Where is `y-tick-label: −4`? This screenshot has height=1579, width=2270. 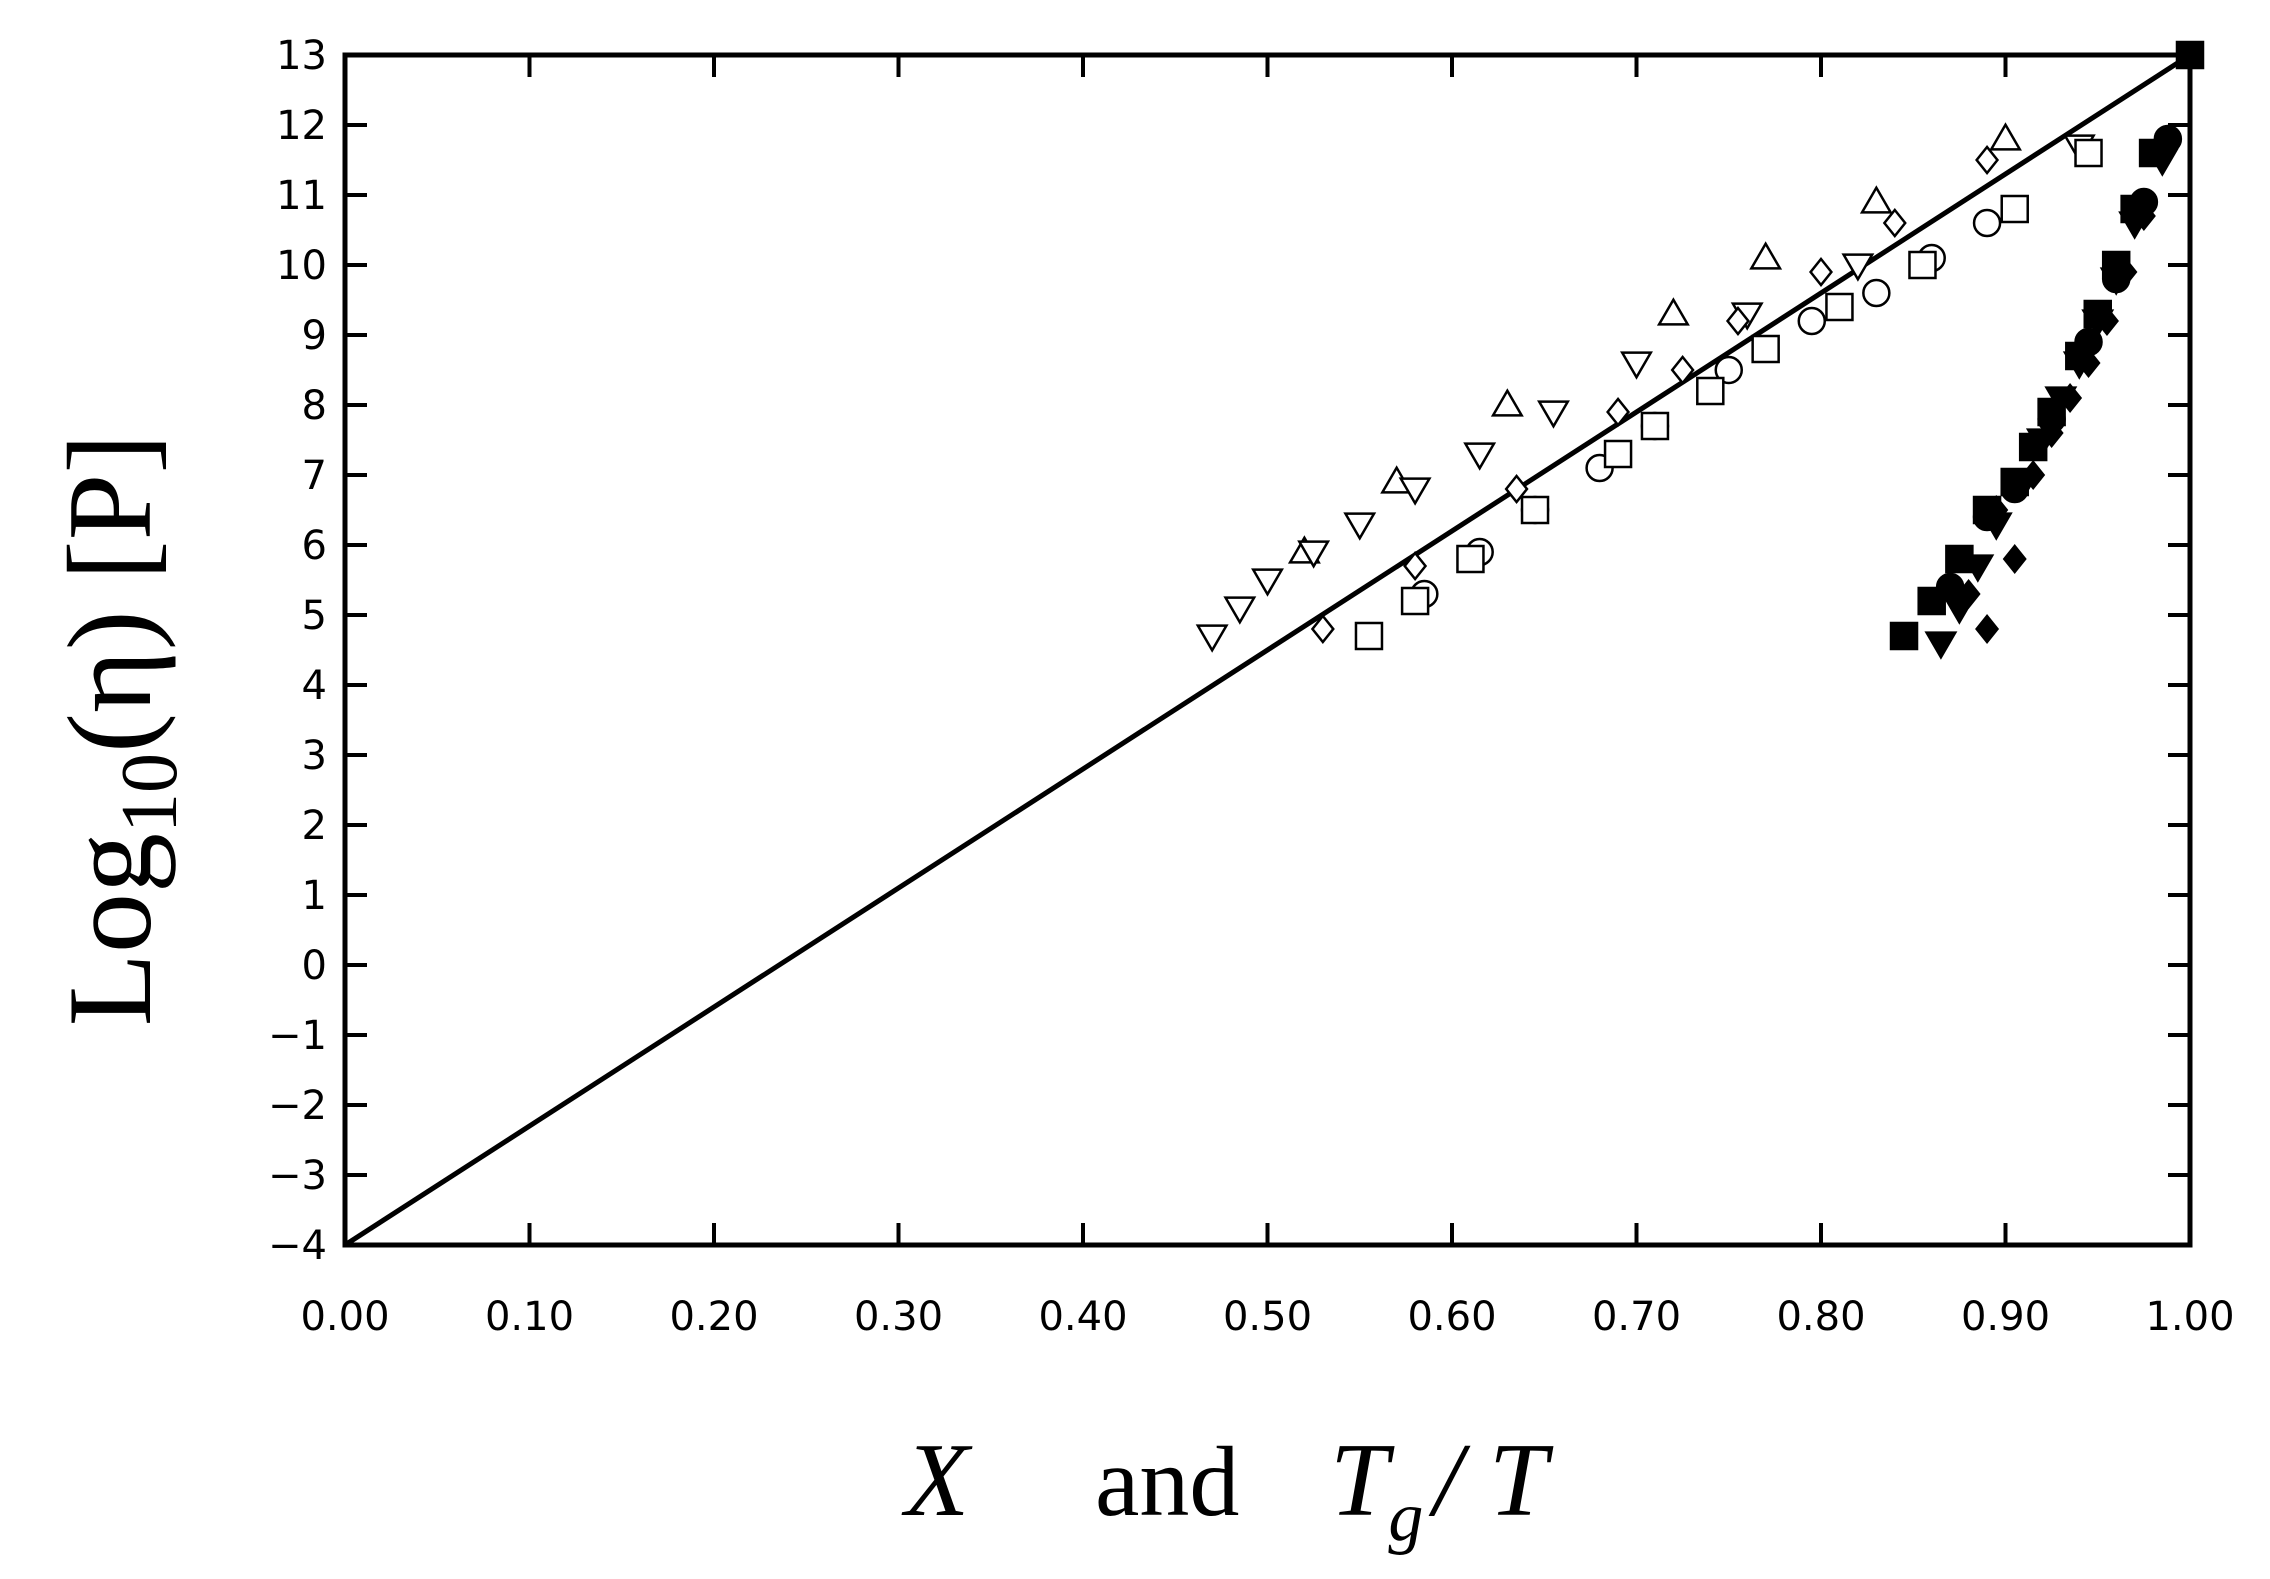 y-tick-label: −4 is located at coordinates (297, 1246).